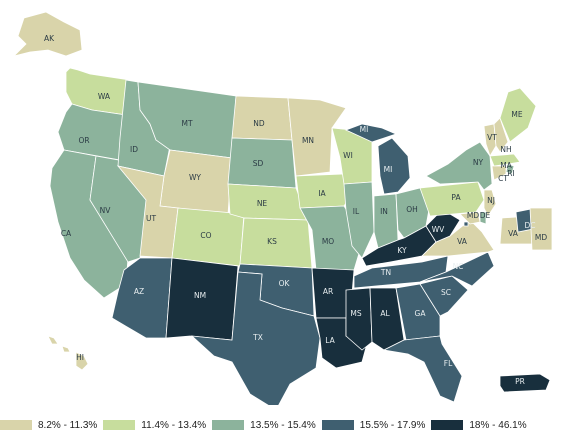 The width and height of the screenshot is (576, 442). I want to click on state-de, so click(483, 218).